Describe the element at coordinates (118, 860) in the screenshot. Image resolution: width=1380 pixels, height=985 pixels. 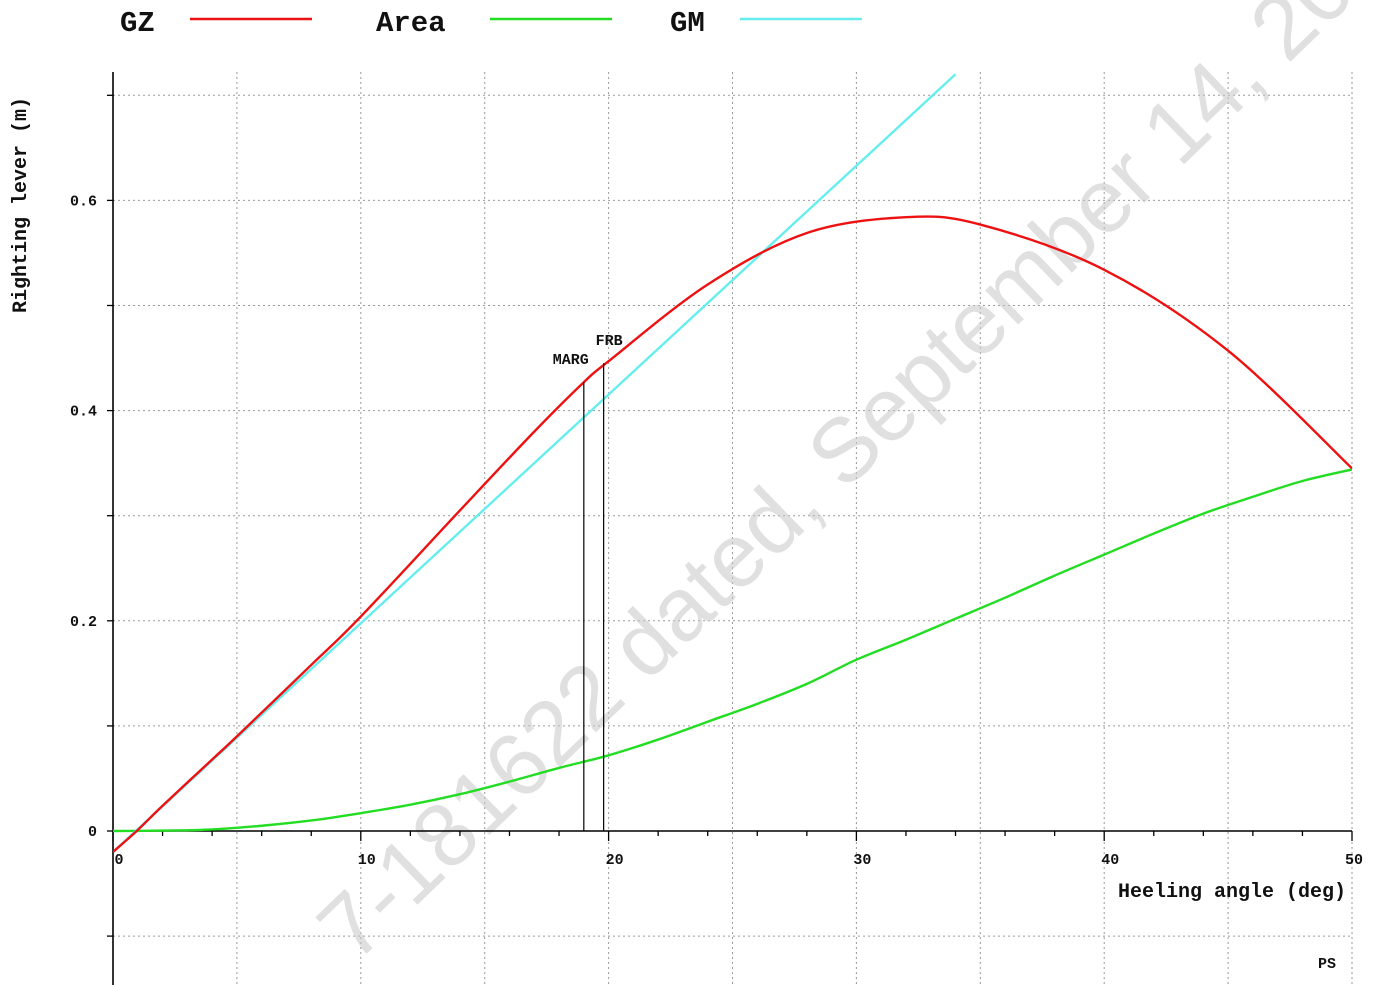
I see `x-tick-label: 0` at that location.